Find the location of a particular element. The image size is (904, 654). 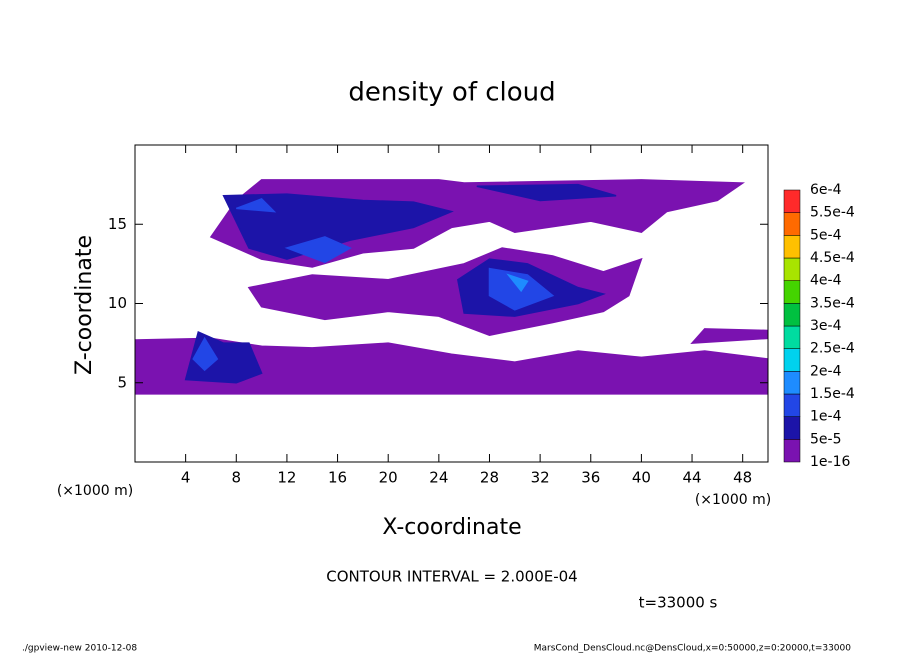

time-label: t=33000 s is located at coordinates (678, 603).